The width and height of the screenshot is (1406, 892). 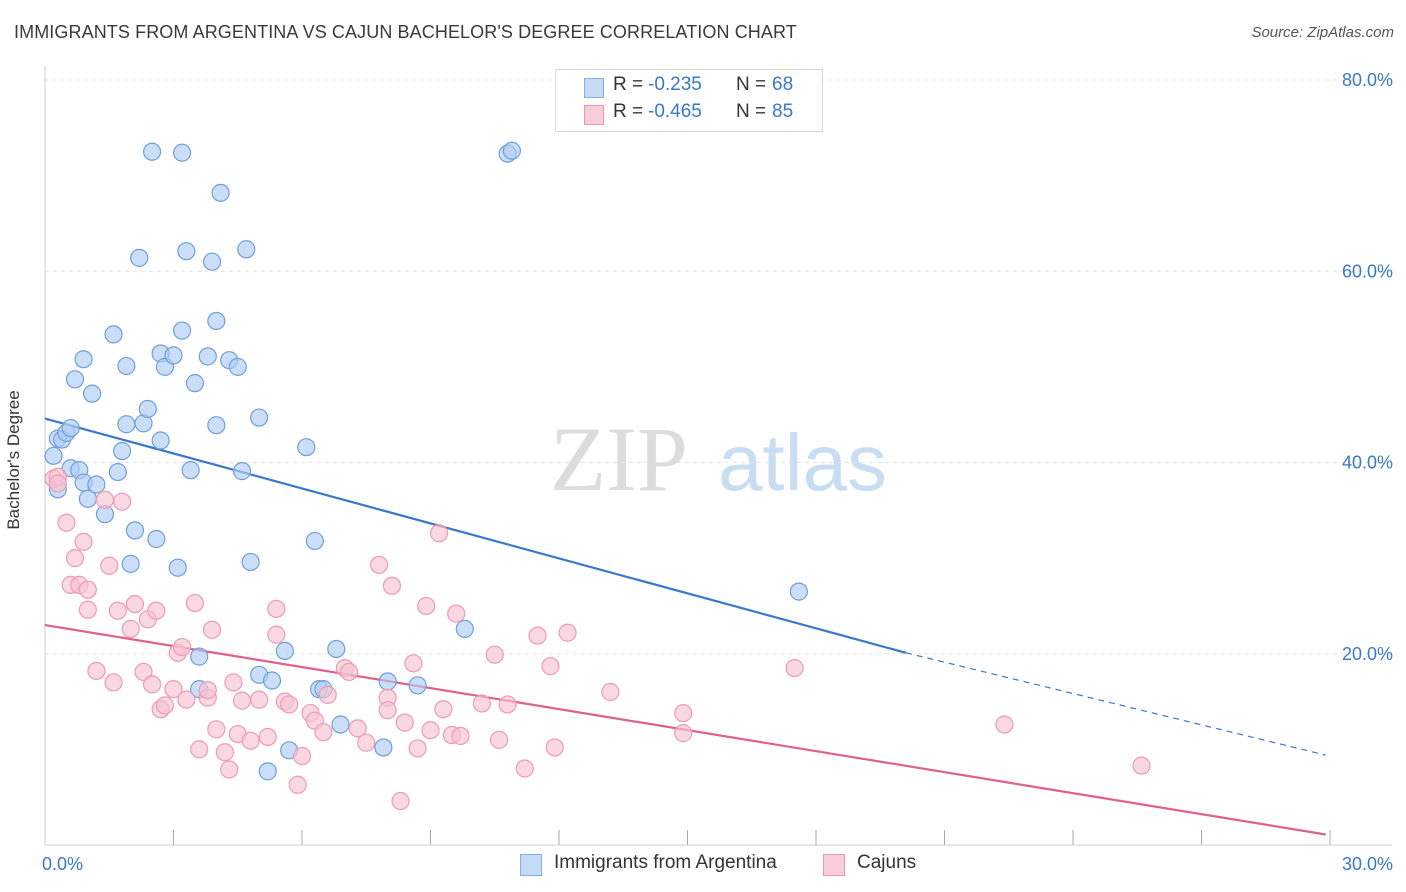 What do you see at coordinates (594, 115) in the screenshot?
I see `cajuns-swatch` at bounding box center [594, 115].